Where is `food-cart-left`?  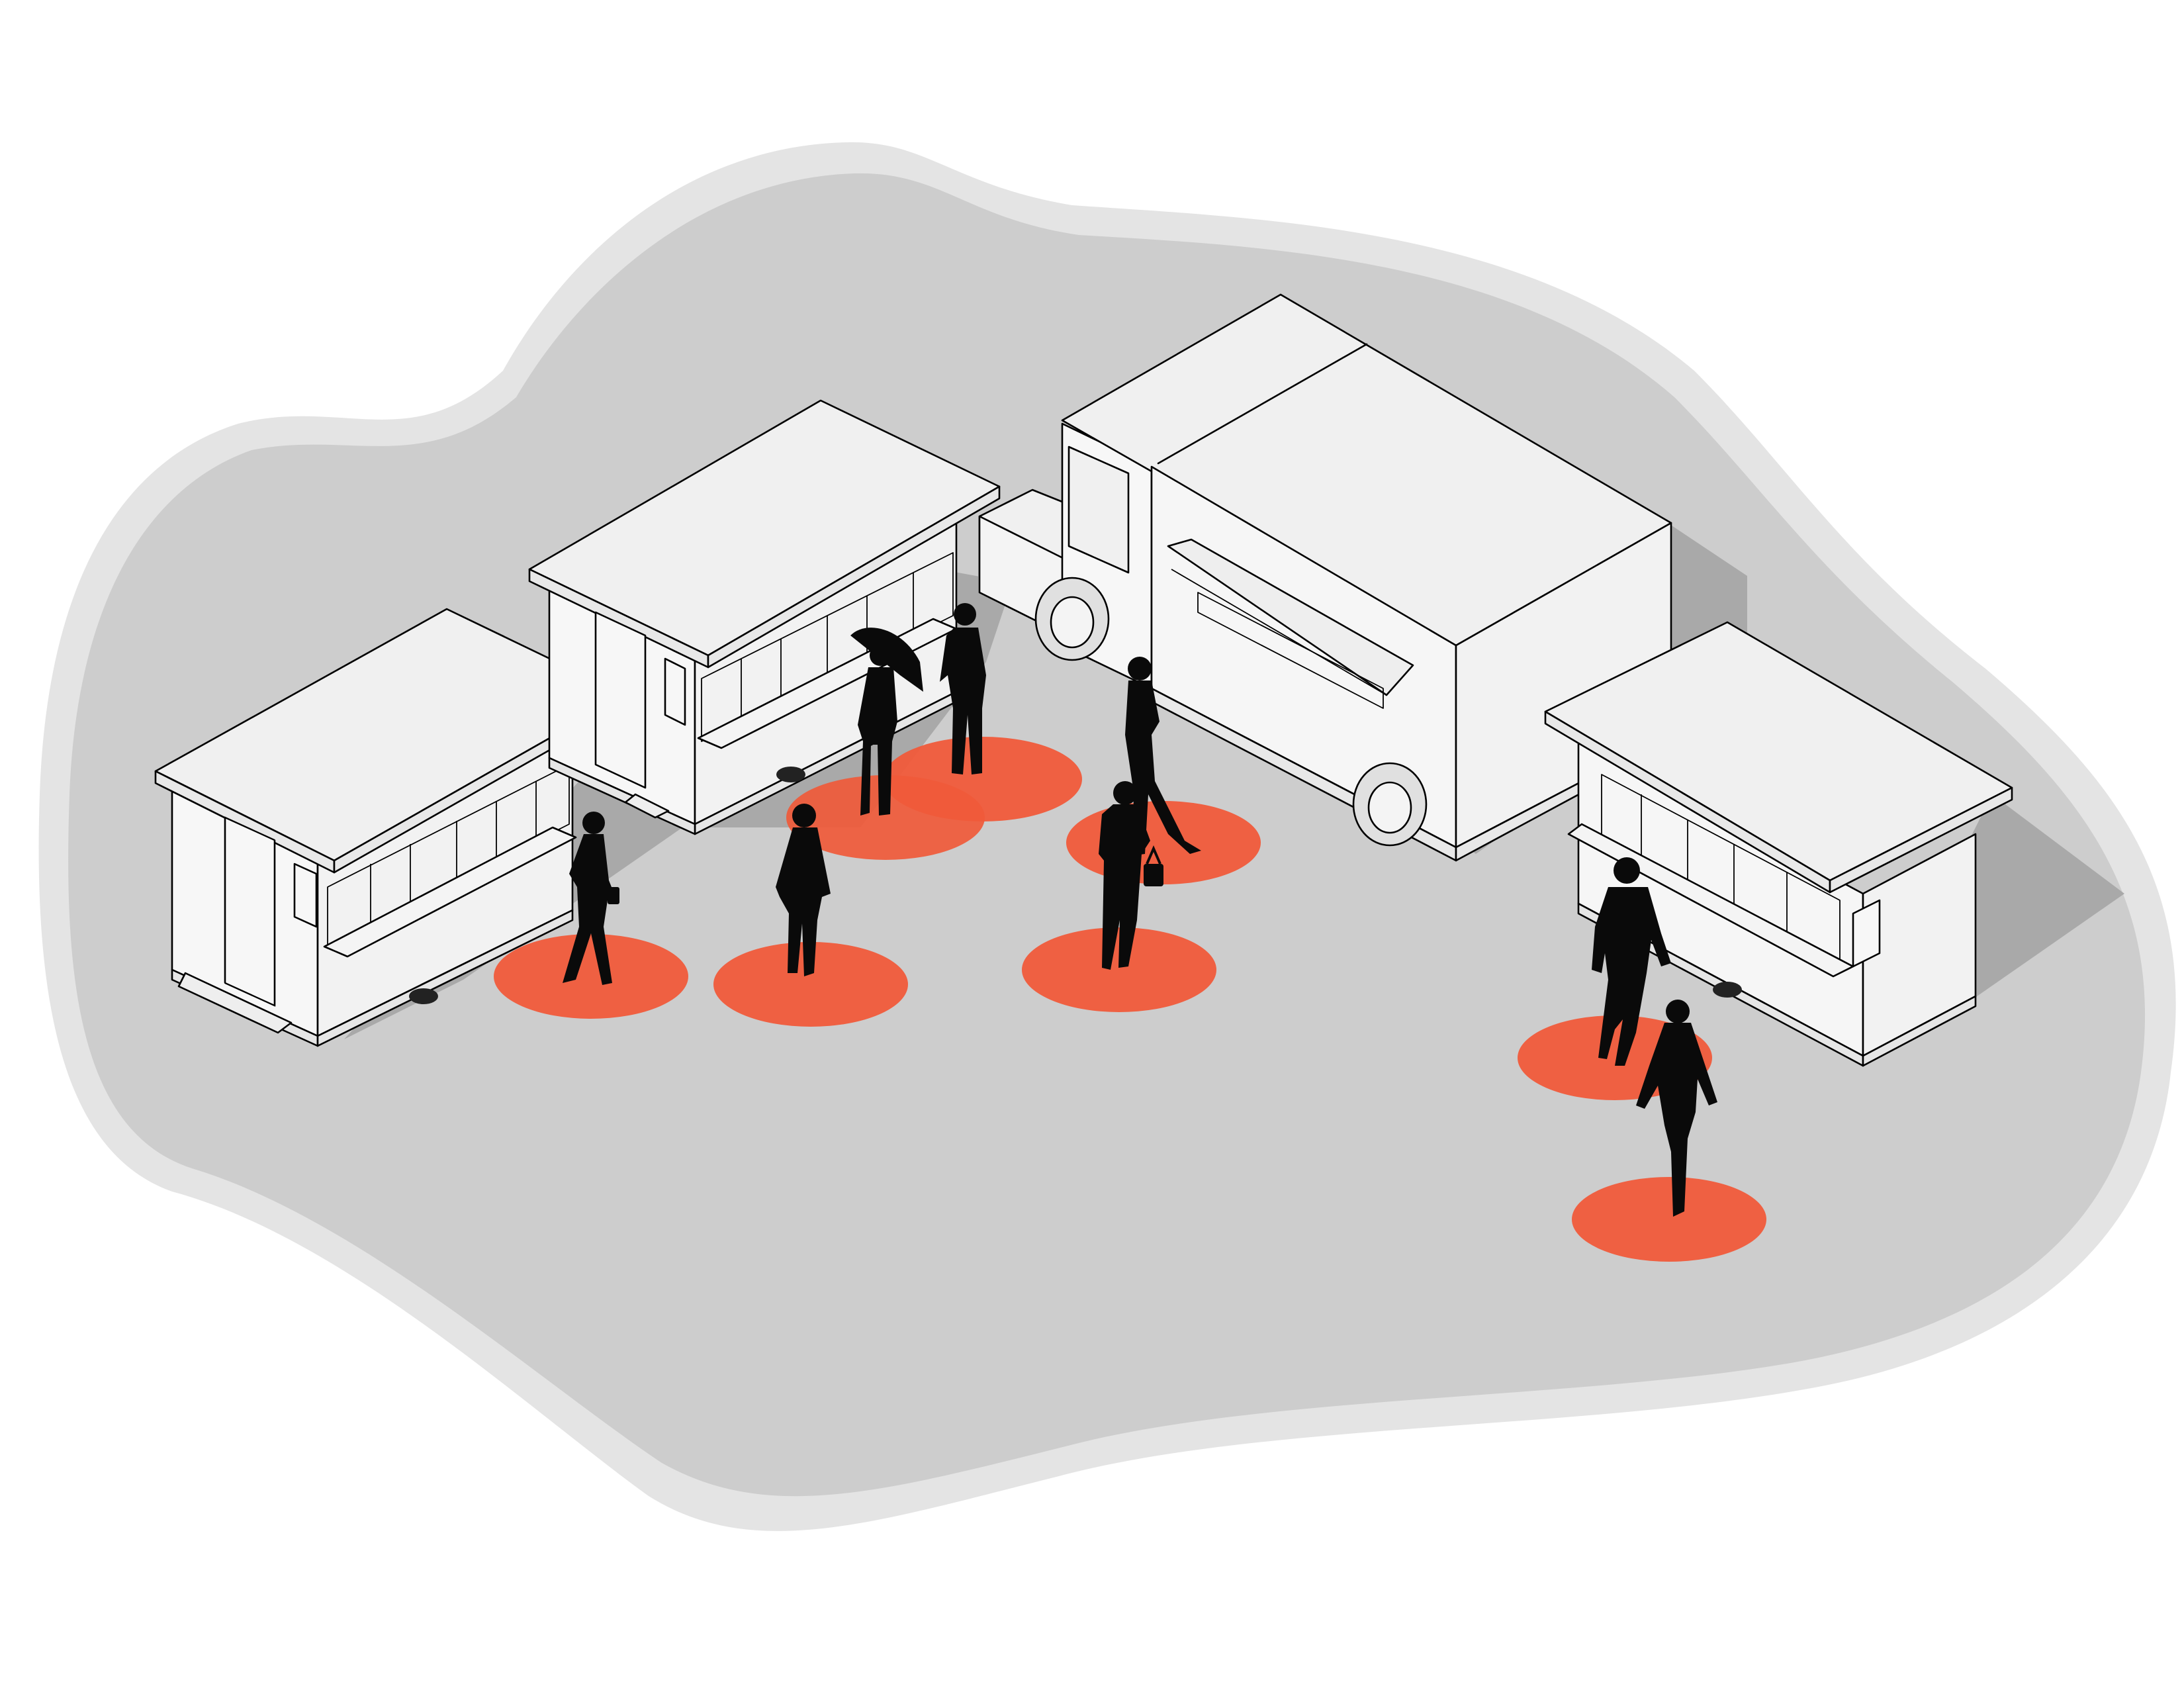
food-cart-left is located at coordinates (390, 827).